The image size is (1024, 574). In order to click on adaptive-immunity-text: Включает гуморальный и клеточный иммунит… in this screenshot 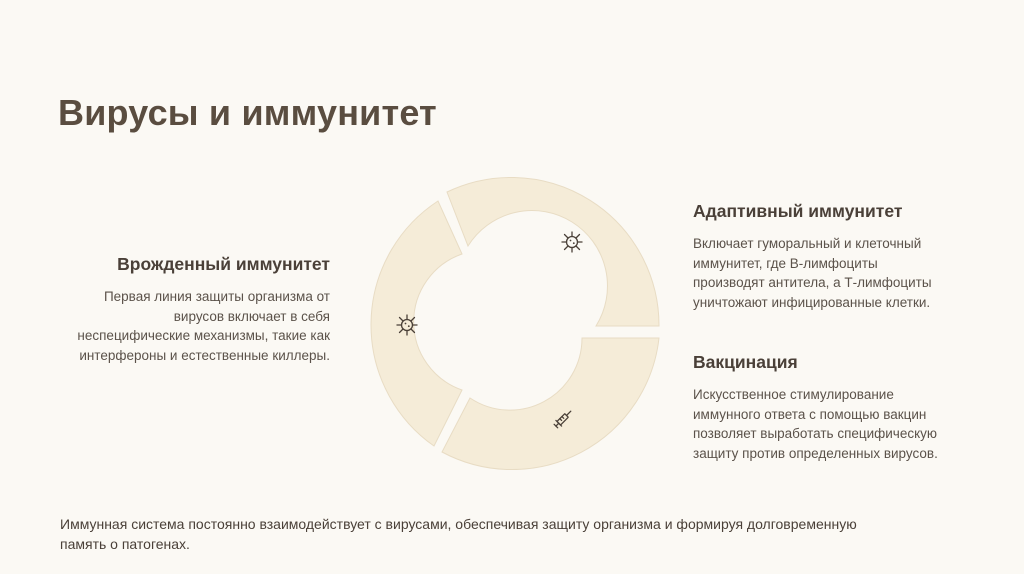, I will do `click(812, 273)`.